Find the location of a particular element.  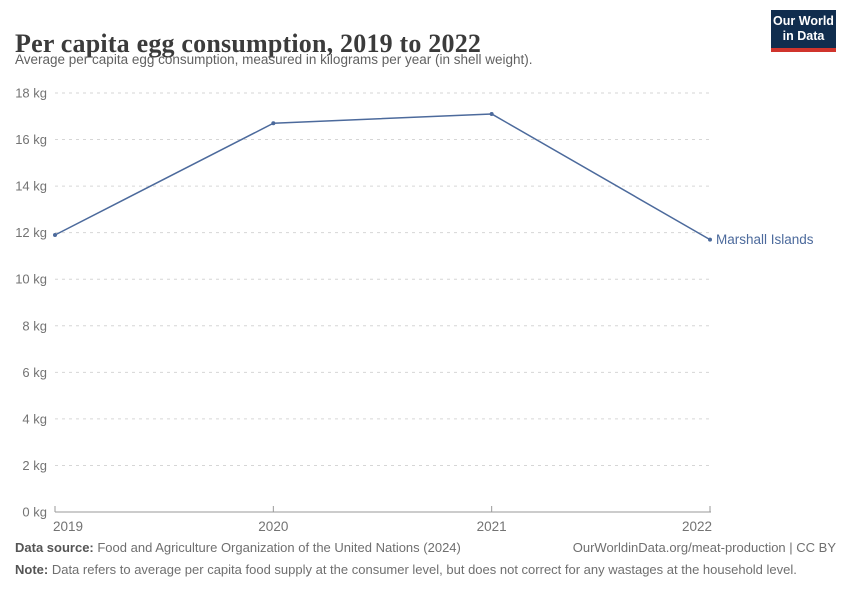

y-axis-tick-label: 10 kg is located at coordinates (31, 279).